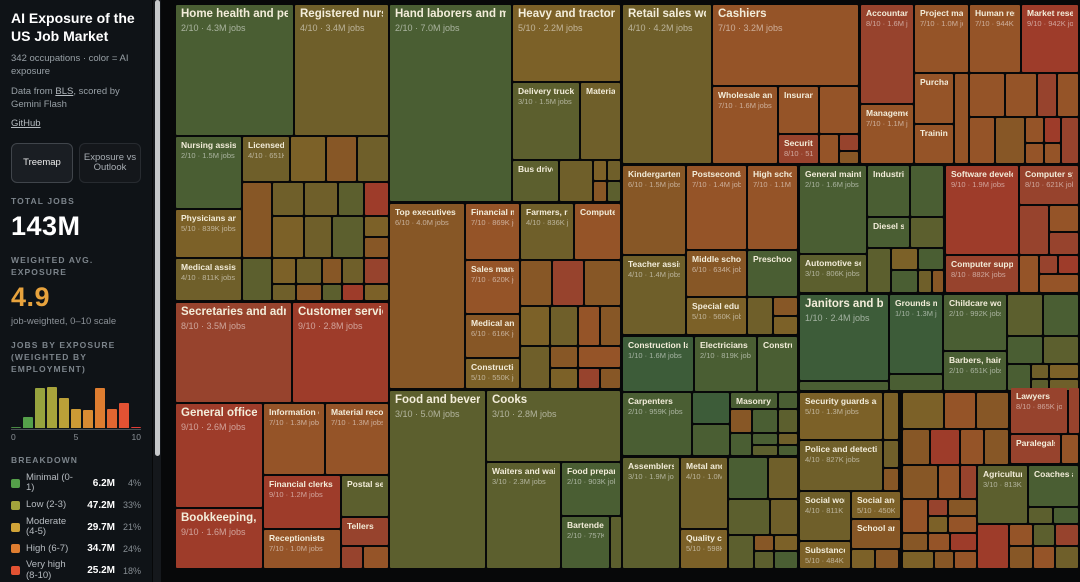  What do you see at coordinates (42, 163) in the screenshot?
I see `tab-treemap: Treemap` at bounding box center [42, 163].